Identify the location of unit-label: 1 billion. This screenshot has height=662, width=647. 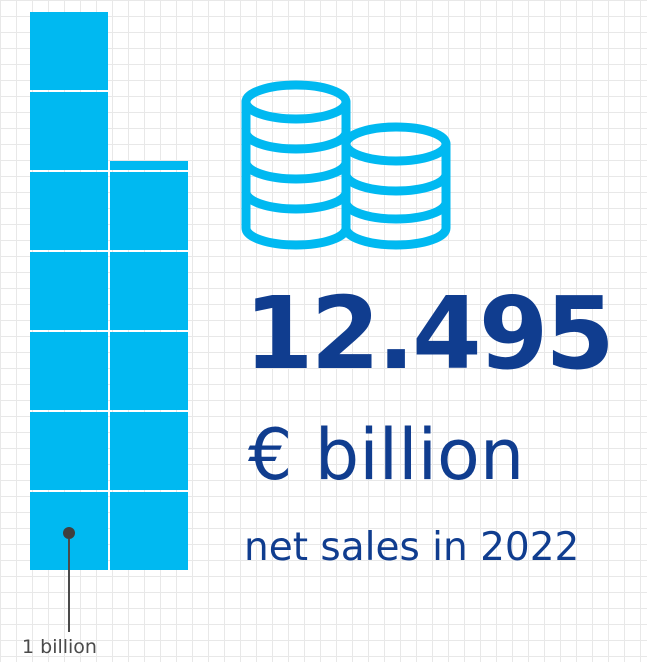
(59, 647).